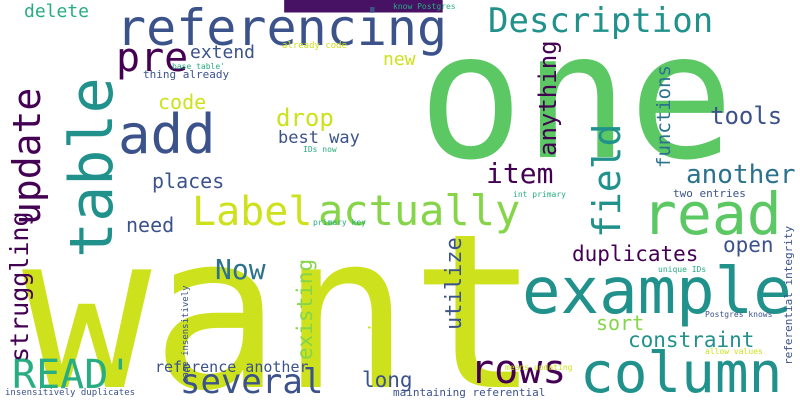 This screenshot has height=400, width=800. I want to click on word-item: item, so click(520, 173).